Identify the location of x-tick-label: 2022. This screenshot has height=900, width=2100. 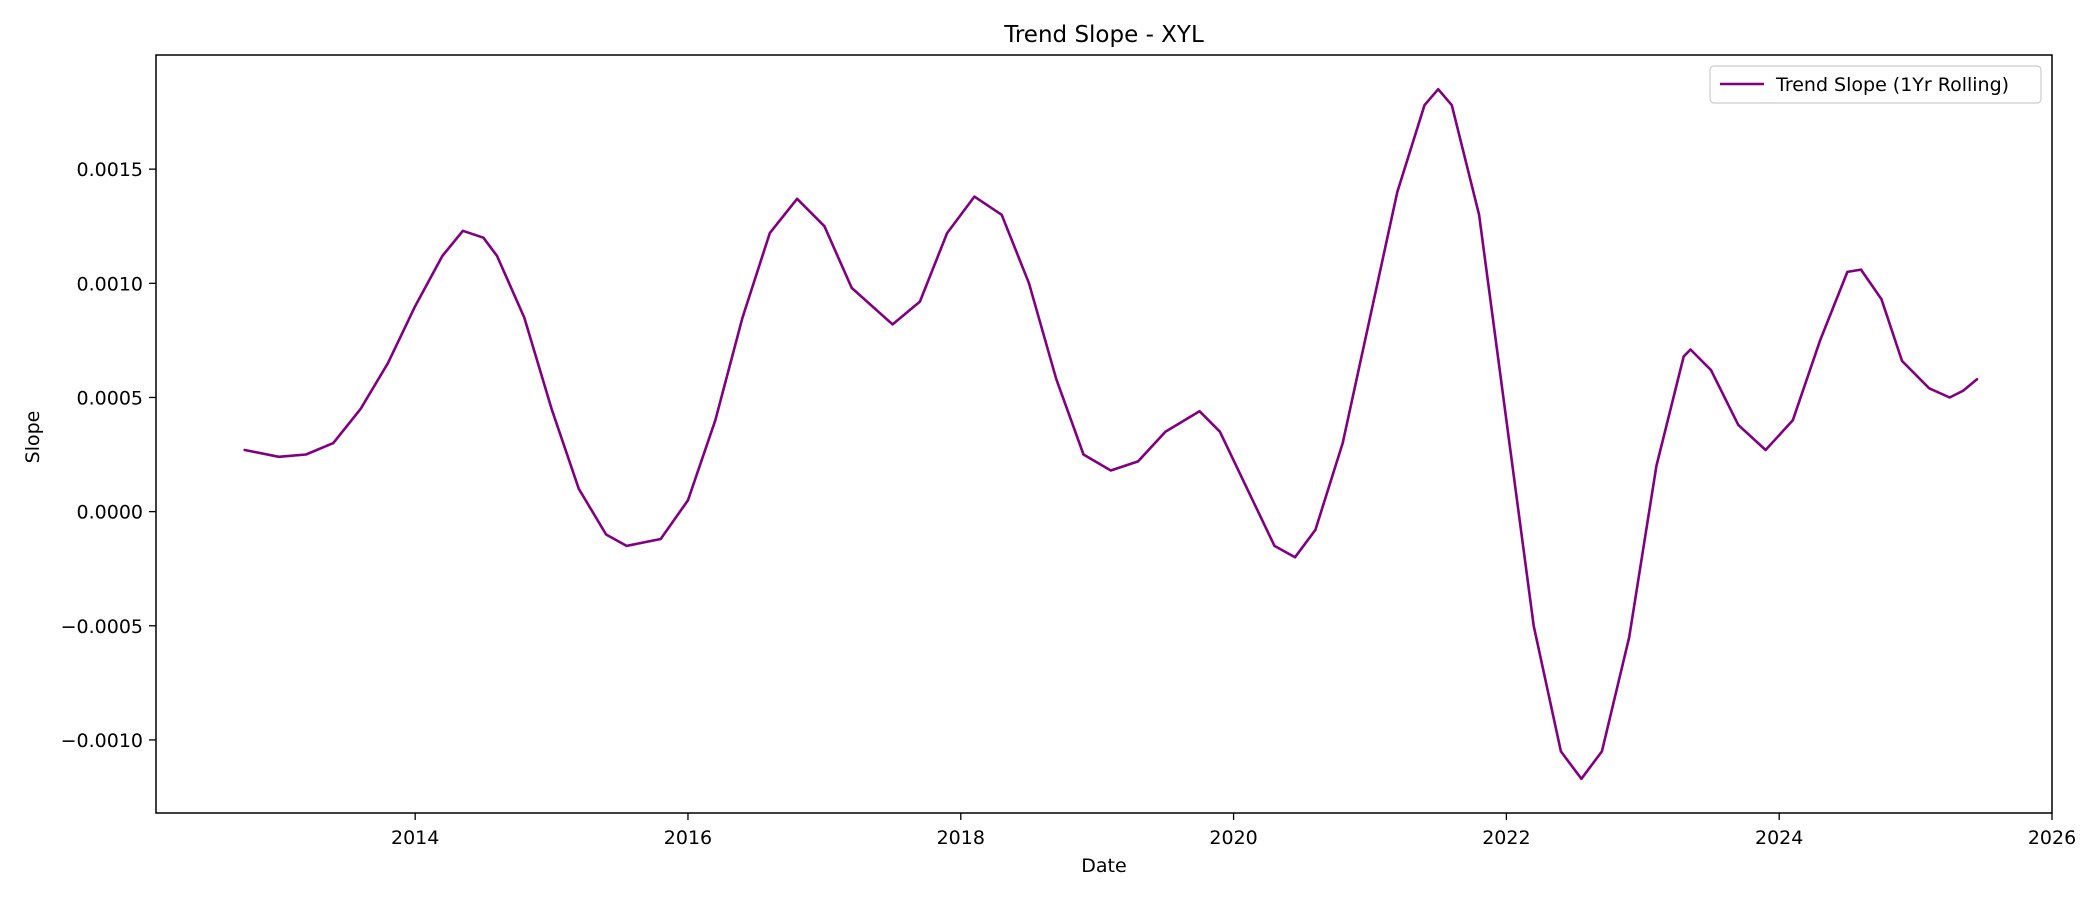
(1506, 838).